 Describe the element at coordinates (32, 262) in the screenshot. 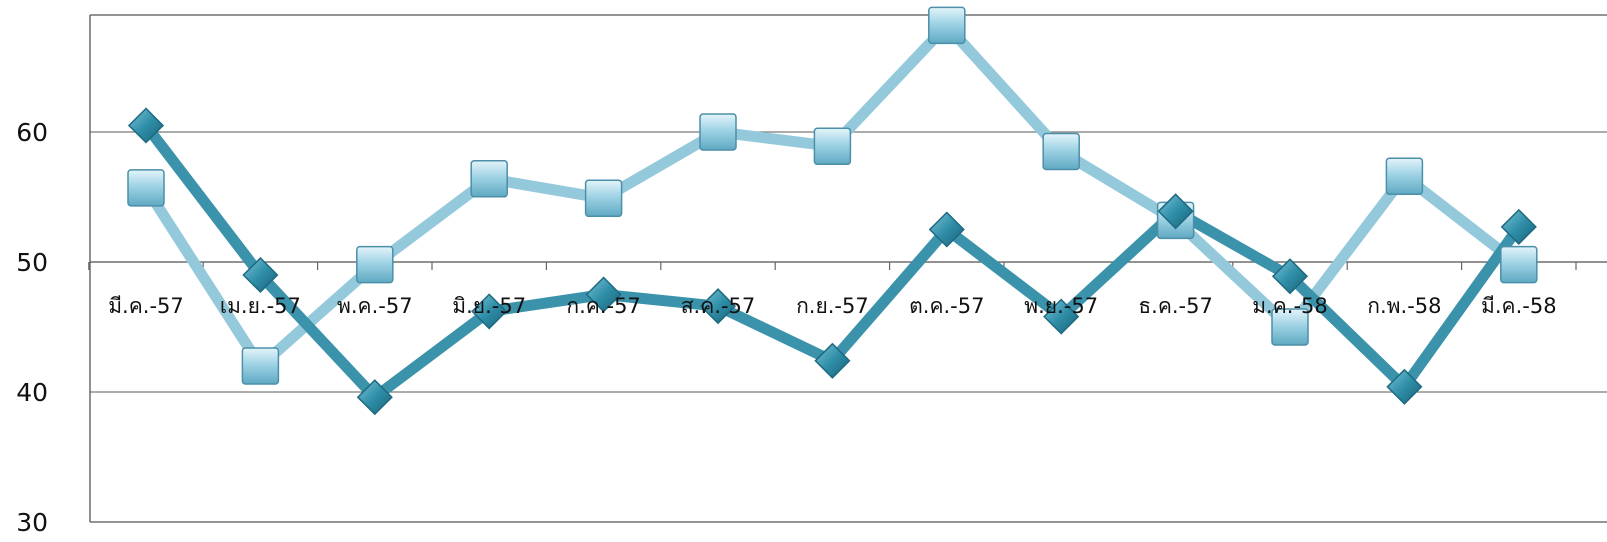

I see `y-tick-label: 50` at that location.